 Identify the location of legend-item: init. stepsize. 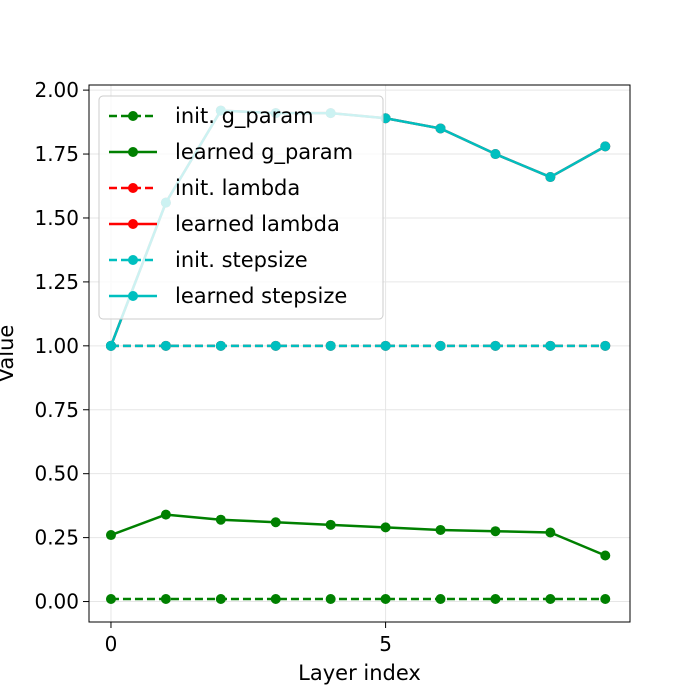
(208, 260).